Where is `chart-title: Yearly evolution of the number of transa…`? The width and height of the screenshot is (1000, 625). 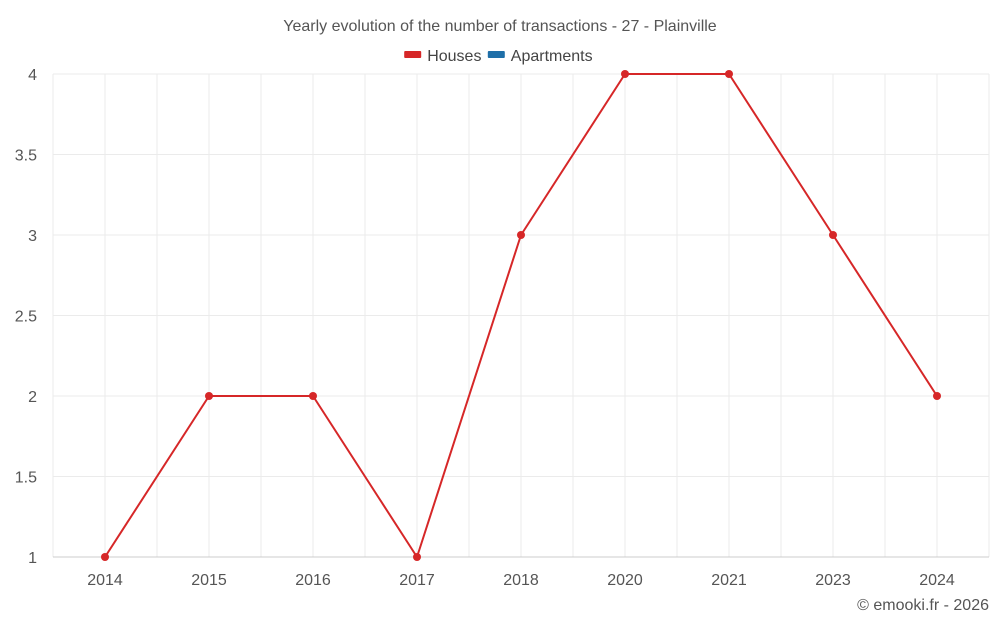 chart-title: Yearly evolution of the number of transa… is located at coordinates (500, 26).